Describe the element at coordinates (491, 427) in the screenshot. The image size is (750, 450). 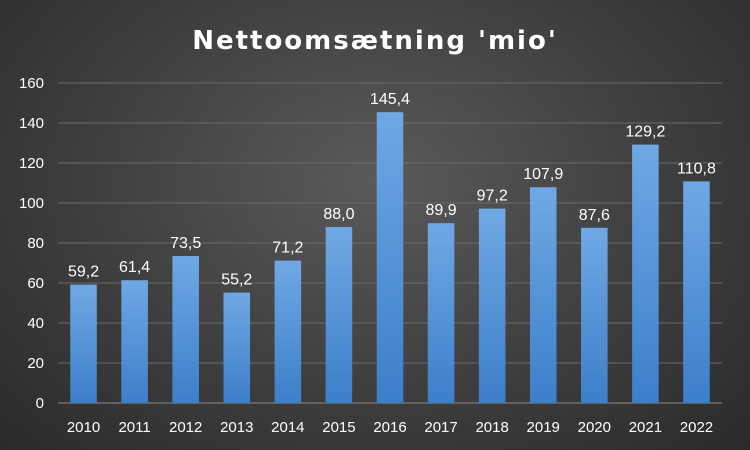
I see `x-tick-label-2018: 2018` at that location.